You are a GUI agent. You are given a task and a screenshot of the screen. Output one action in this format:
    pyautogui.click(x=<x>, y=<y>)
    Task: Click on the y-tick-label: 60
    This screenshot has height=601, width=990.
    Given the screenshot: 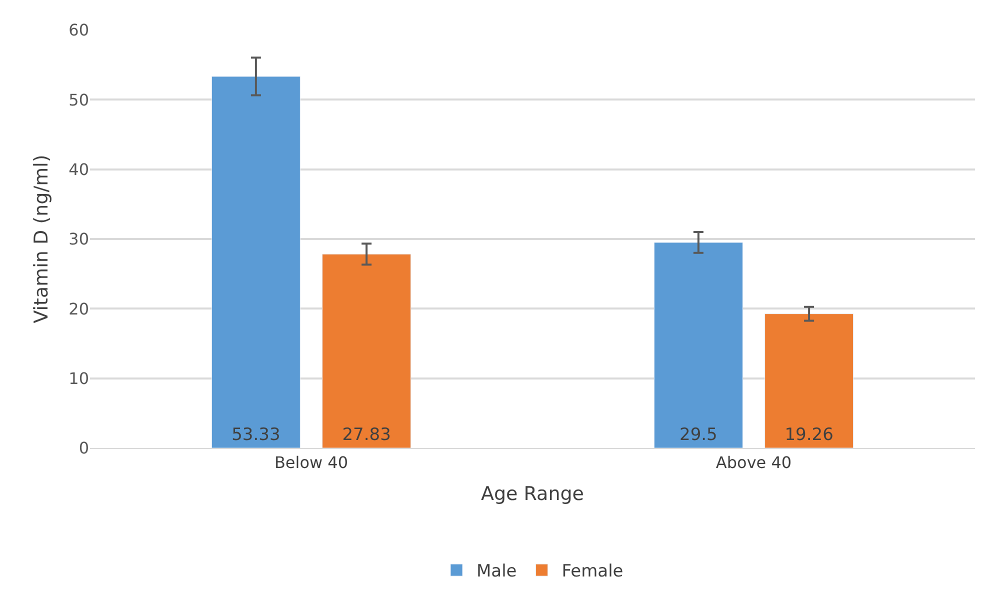 What is the action you would take?
    pyautogui.click(x=78, y=30)
    